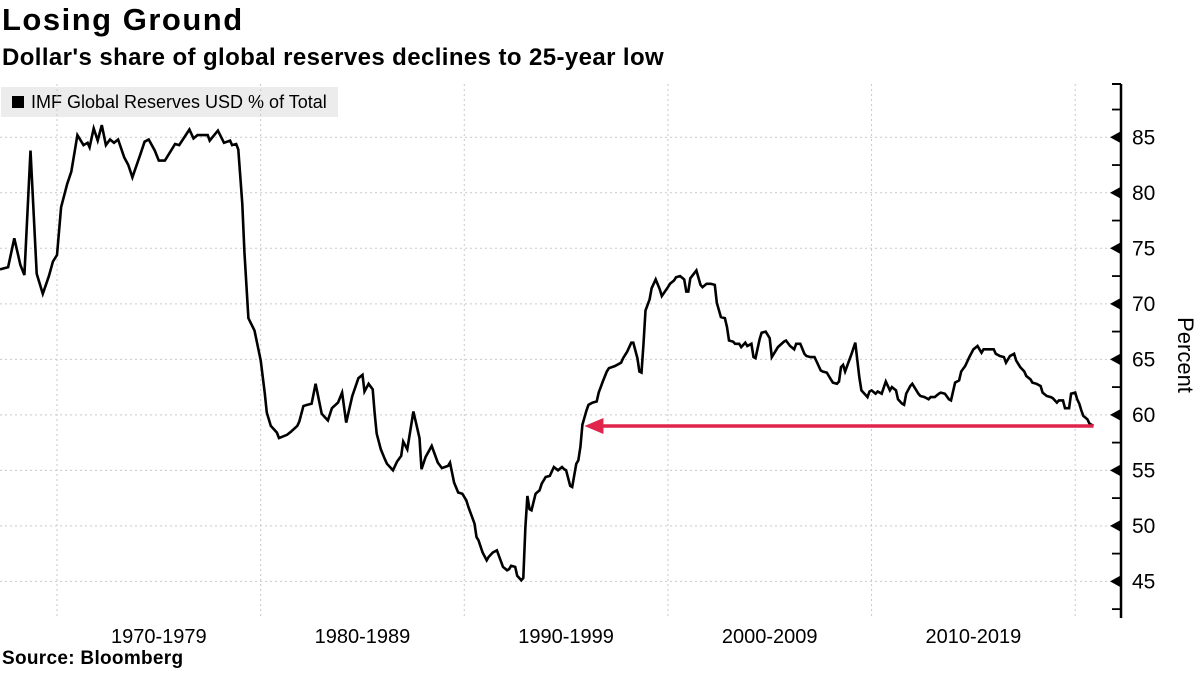  Describe the element at coordinates (566, 637) in the screenshot. I see `x-tick-label: 1990-1999` at that location.